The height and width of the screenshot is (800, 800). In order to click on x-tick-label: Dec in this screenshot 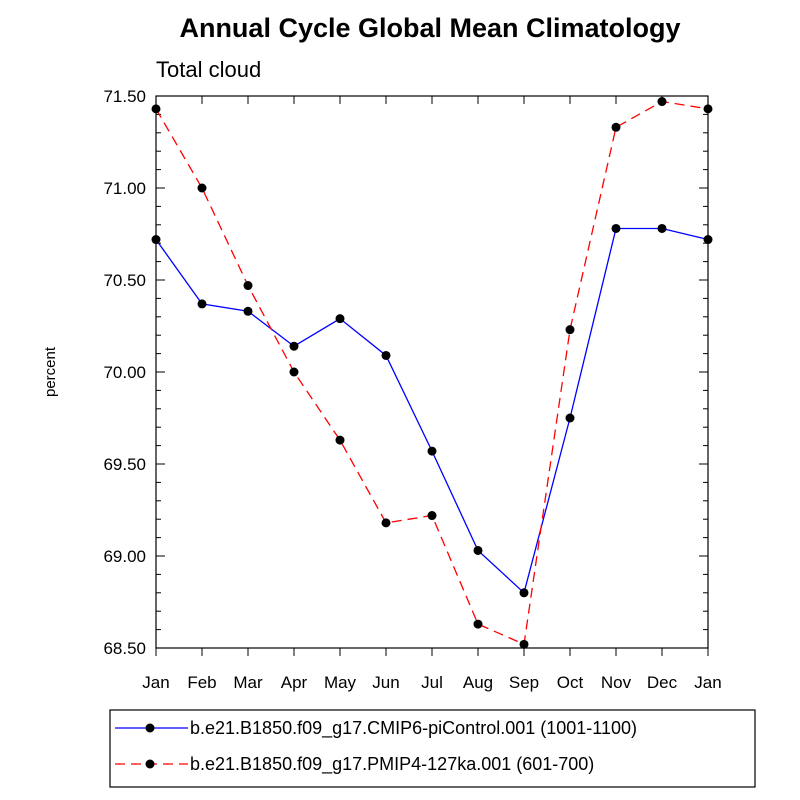, I will do `click(662, 682)`.